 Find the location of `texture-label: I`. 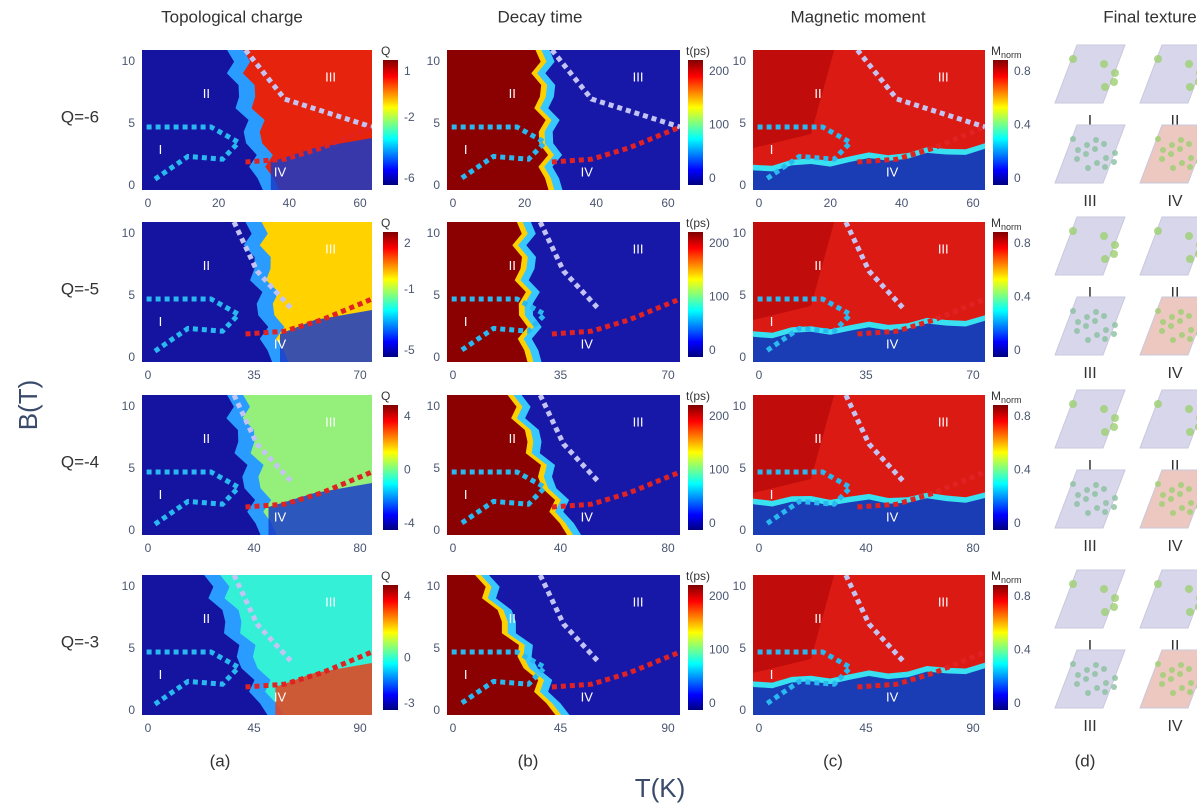

texture-label: I is located at coordinates (1090, 121).